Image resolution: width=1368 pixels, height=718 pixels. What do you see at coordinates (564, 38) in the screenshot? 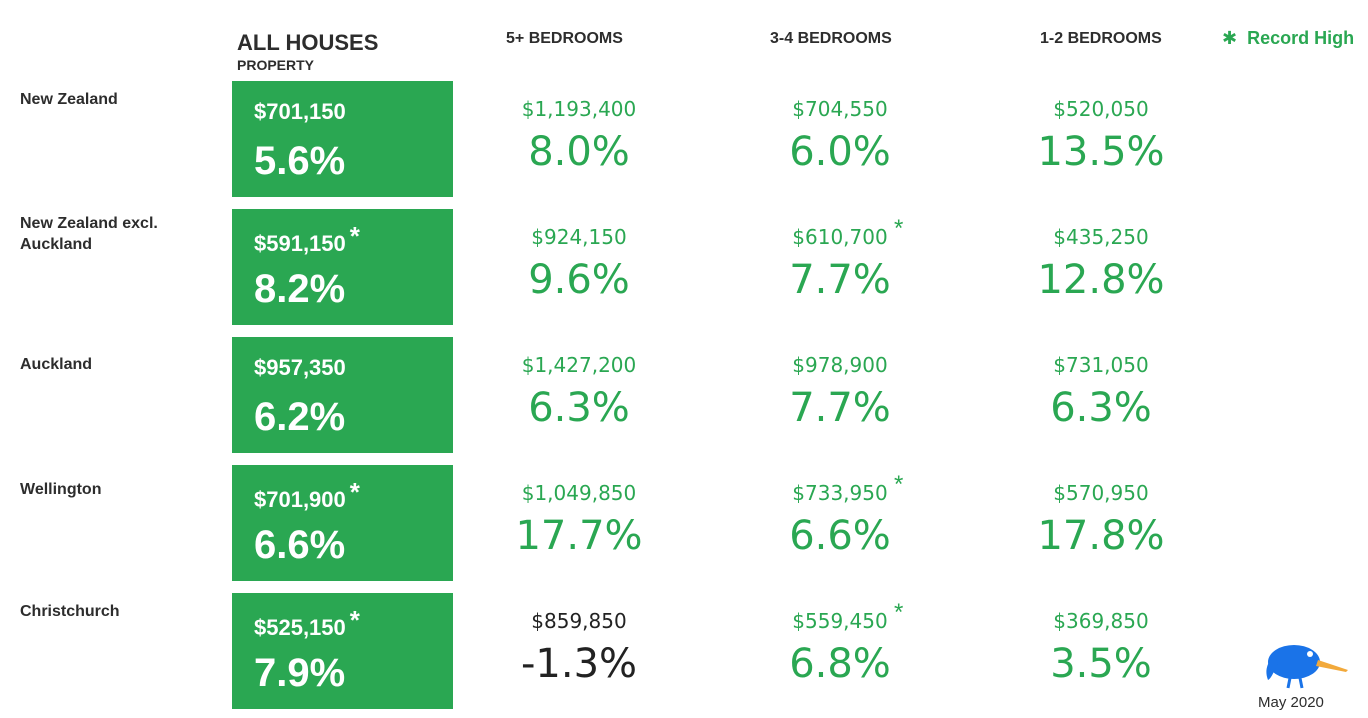
I see `col-header-5-bedrooms: 5+ BEDROOMS` at bounding box center [564, 38].